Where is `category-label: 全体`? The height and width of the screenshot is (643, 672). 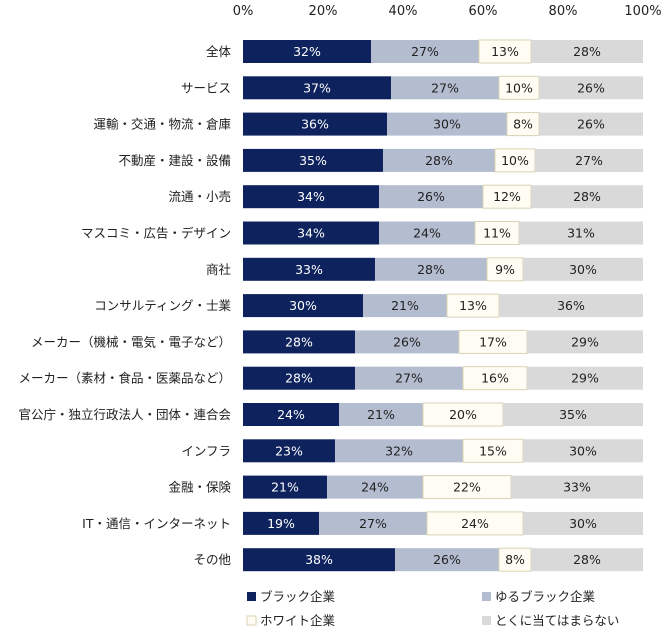
category-label: 全体 is located at coordinates (219, 51).